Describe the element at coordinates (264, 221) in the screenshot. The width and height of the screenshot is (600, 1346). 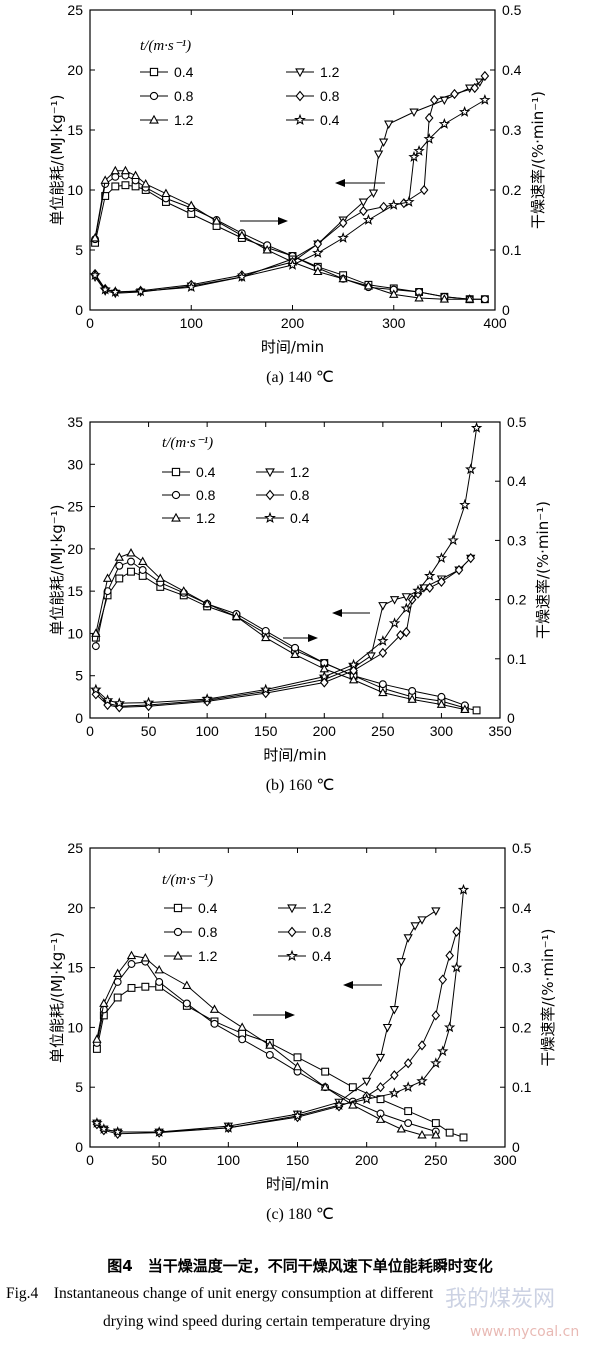
I see `arrow-right-axis-indicator` at that location.